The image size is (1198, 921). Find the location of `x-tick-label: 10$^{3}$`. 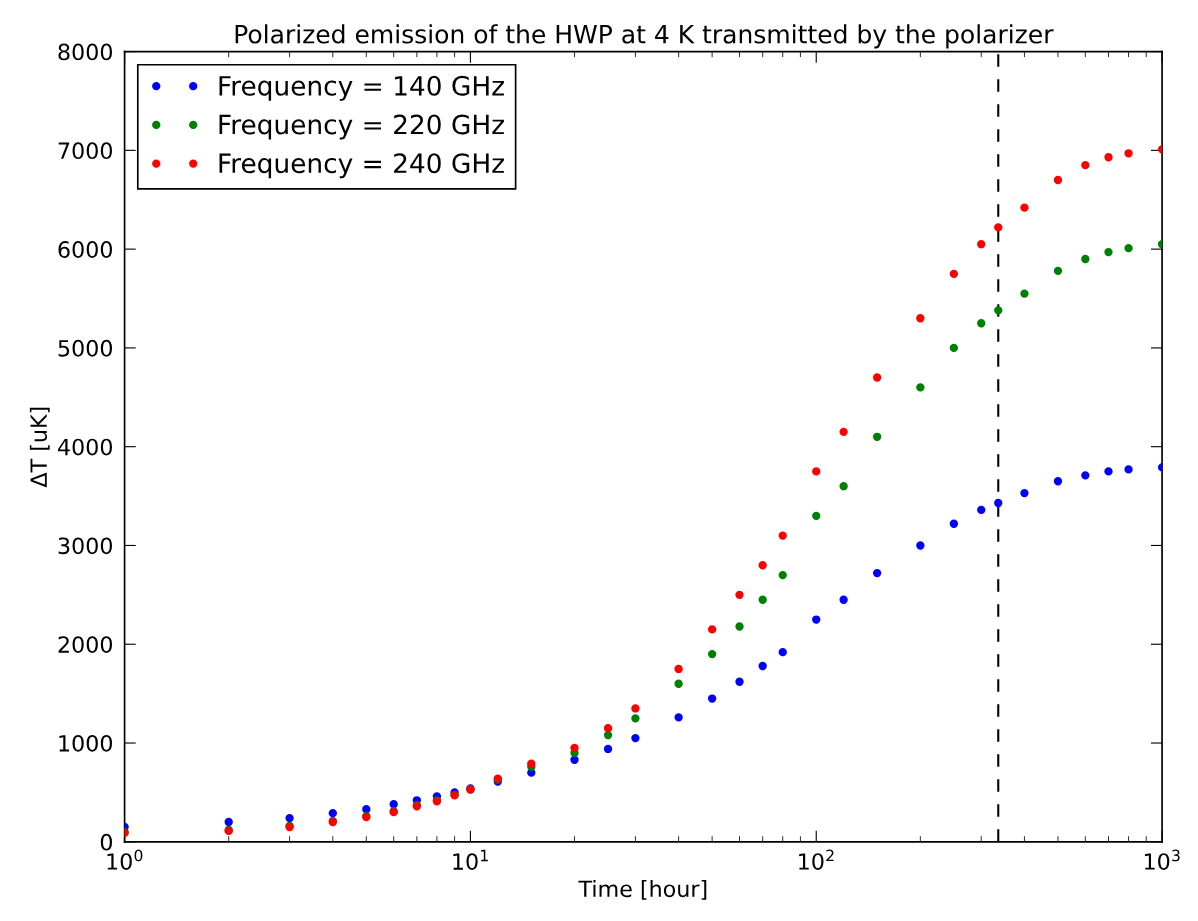

x-tick-label: 10$^{3}$ is located at coordinates (1162, 859).